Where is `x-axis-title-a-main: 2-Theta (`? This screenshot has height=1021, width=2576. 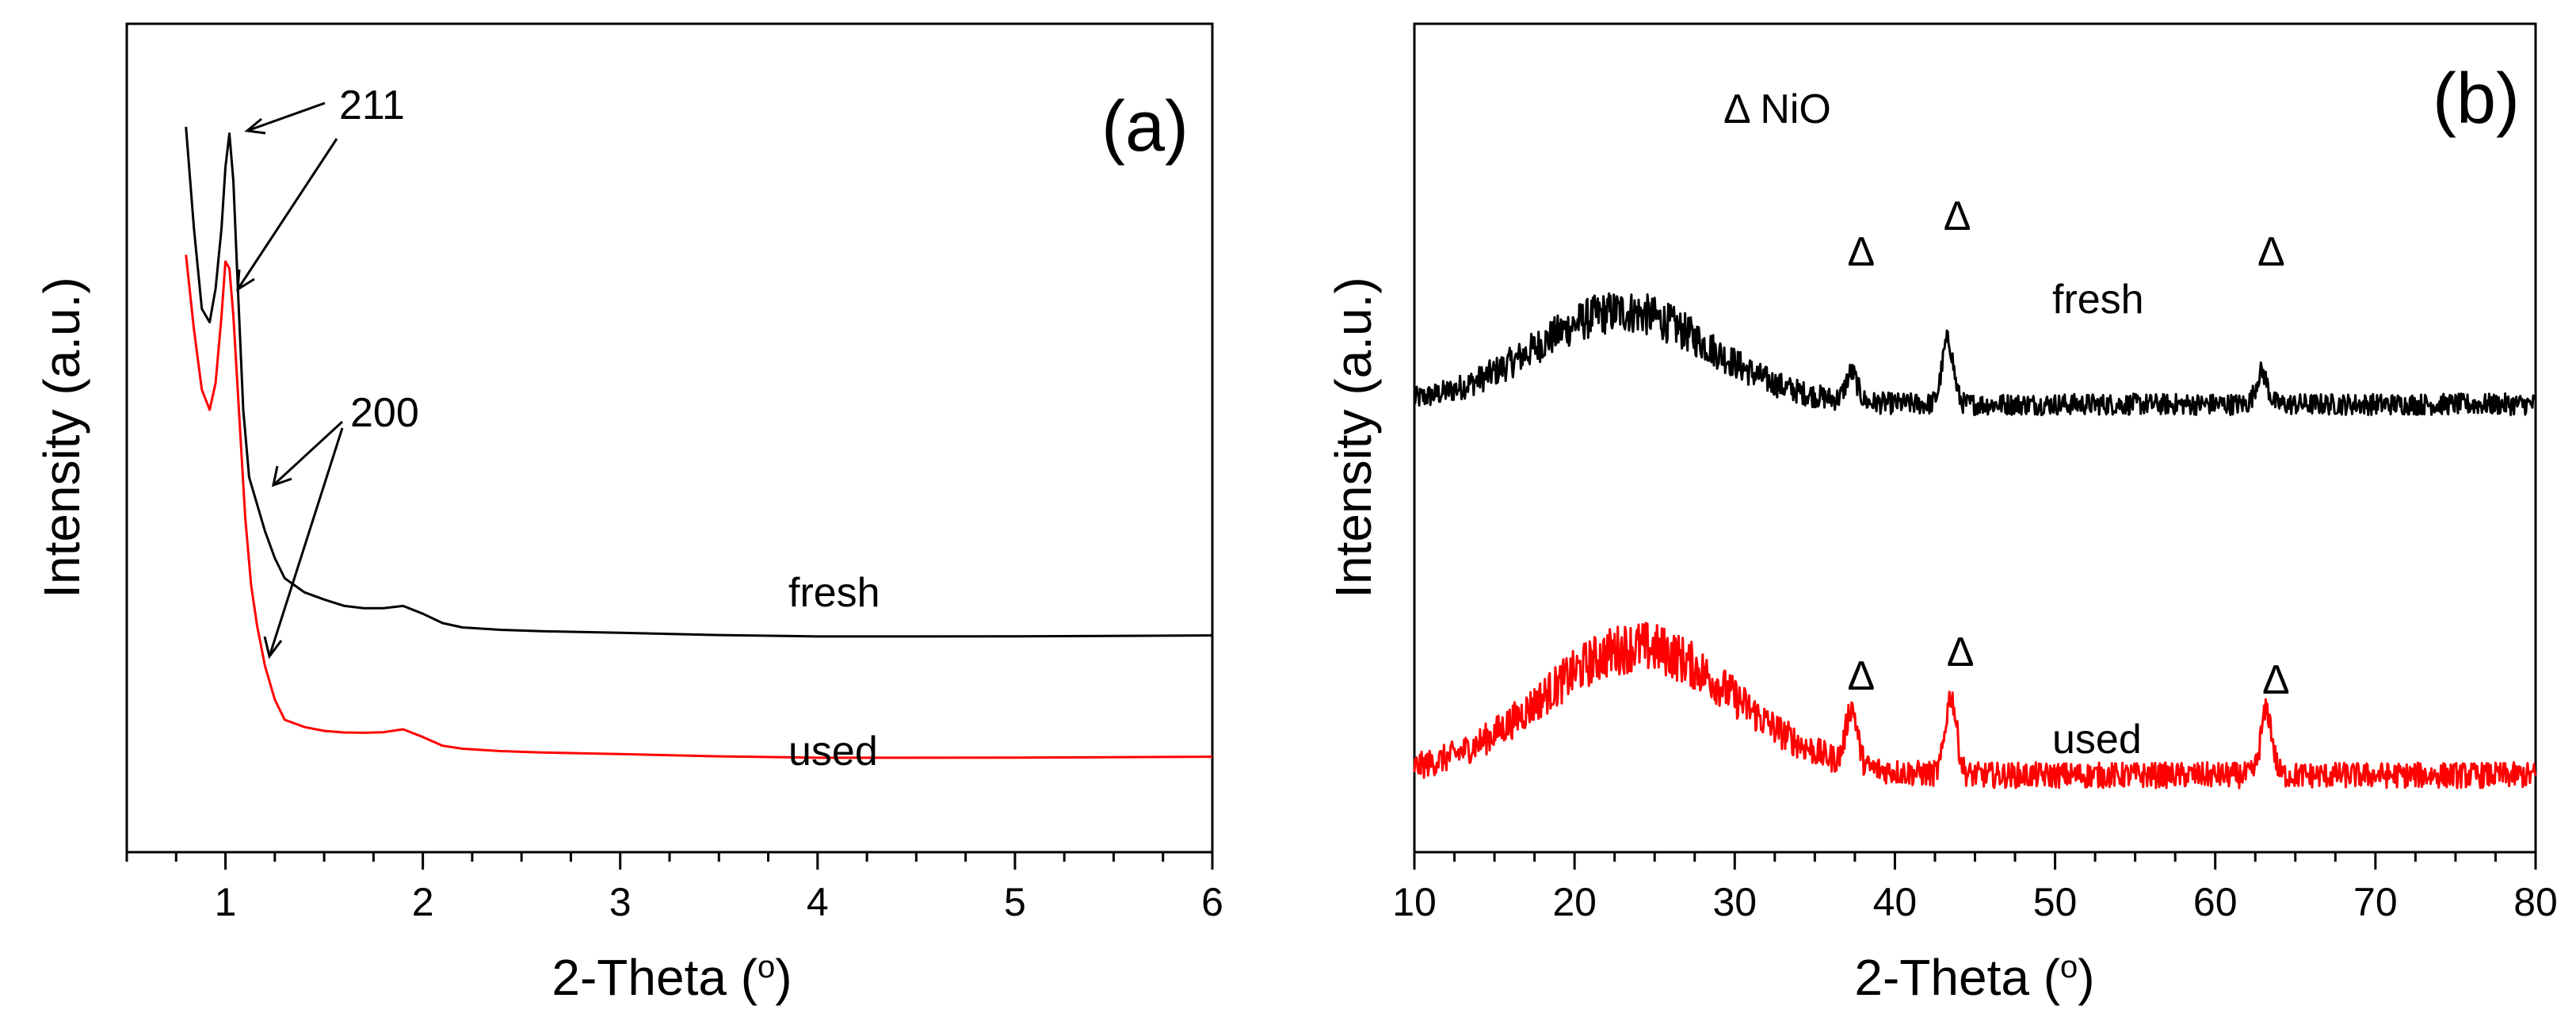 x-axis-title-a-main: 2-Theta ( is located at coordinates (654, 977).